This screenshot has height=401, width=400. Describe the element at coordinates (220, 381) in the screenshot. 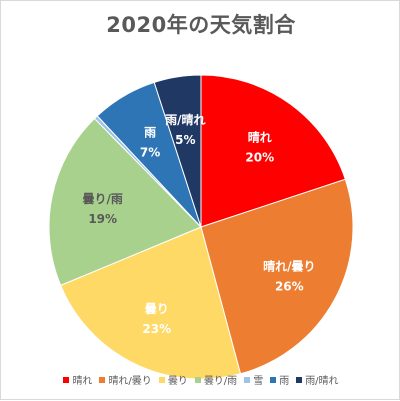

I see `legend-label: 曇り/雨` at that location.